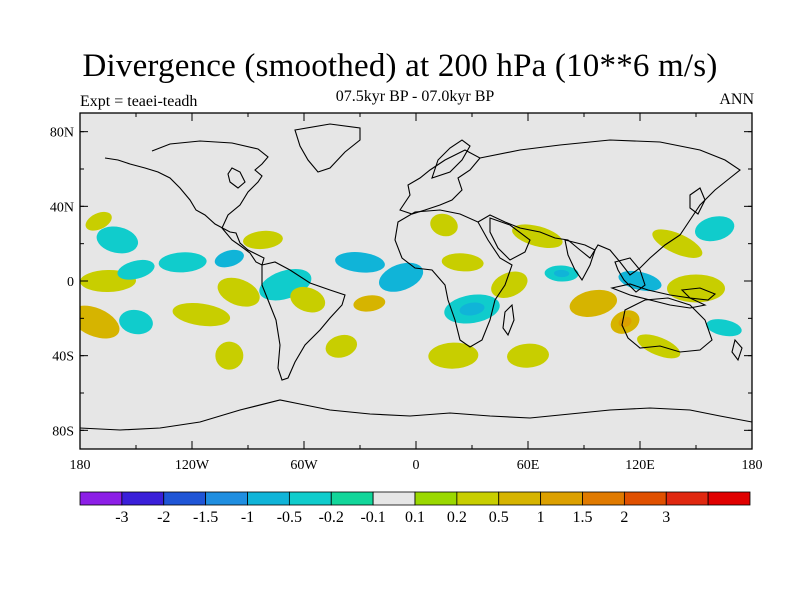 The image size is (800, 600). Describe the element at coordinates (667, 325) in the screenshot. I see `coast-australia` at that location.